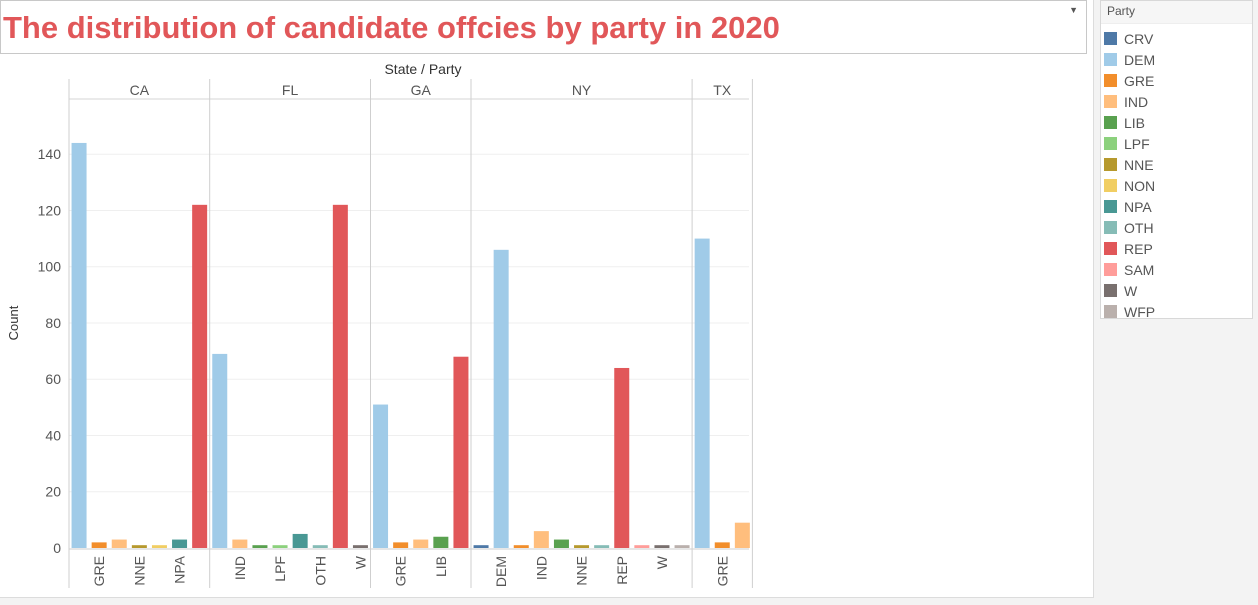  What do you see at coordinates (1140, 59) in the screenshot?
I see `legend-label: DEM` at bounding box center [1140, 59].